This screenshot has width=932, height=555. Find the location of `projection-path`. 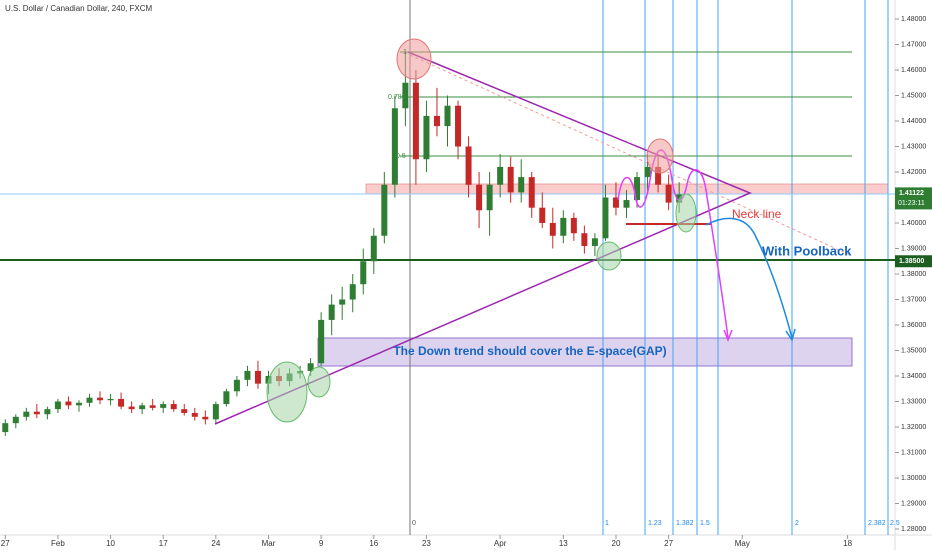

projection-path is located at coordinates (673, 244).